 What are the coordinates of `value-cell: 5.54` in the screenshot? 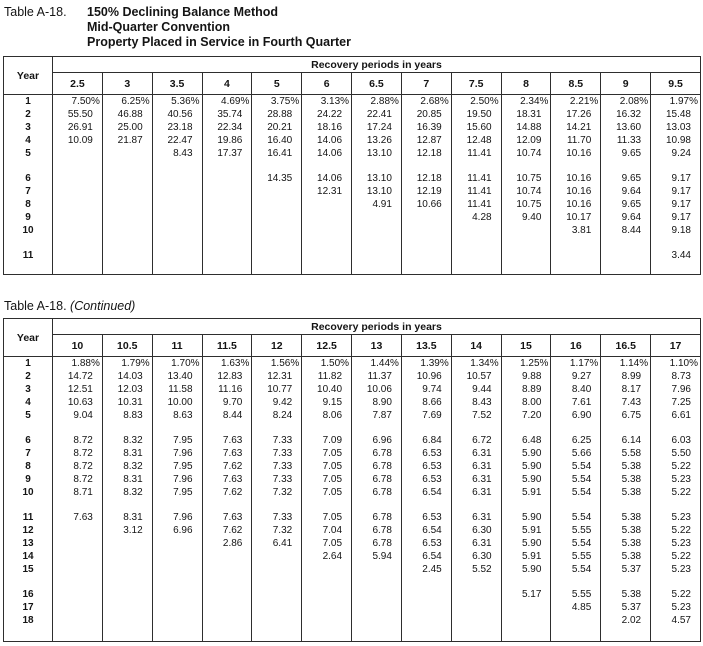 It's located at (576, 479).